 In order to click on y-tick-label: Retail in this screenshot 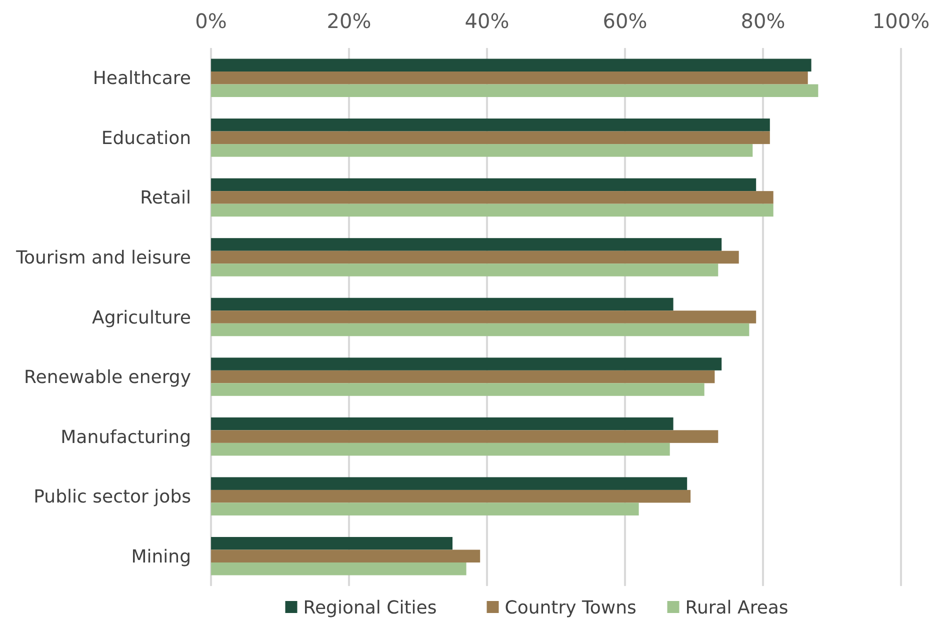, I will do `click(165, 198)`.